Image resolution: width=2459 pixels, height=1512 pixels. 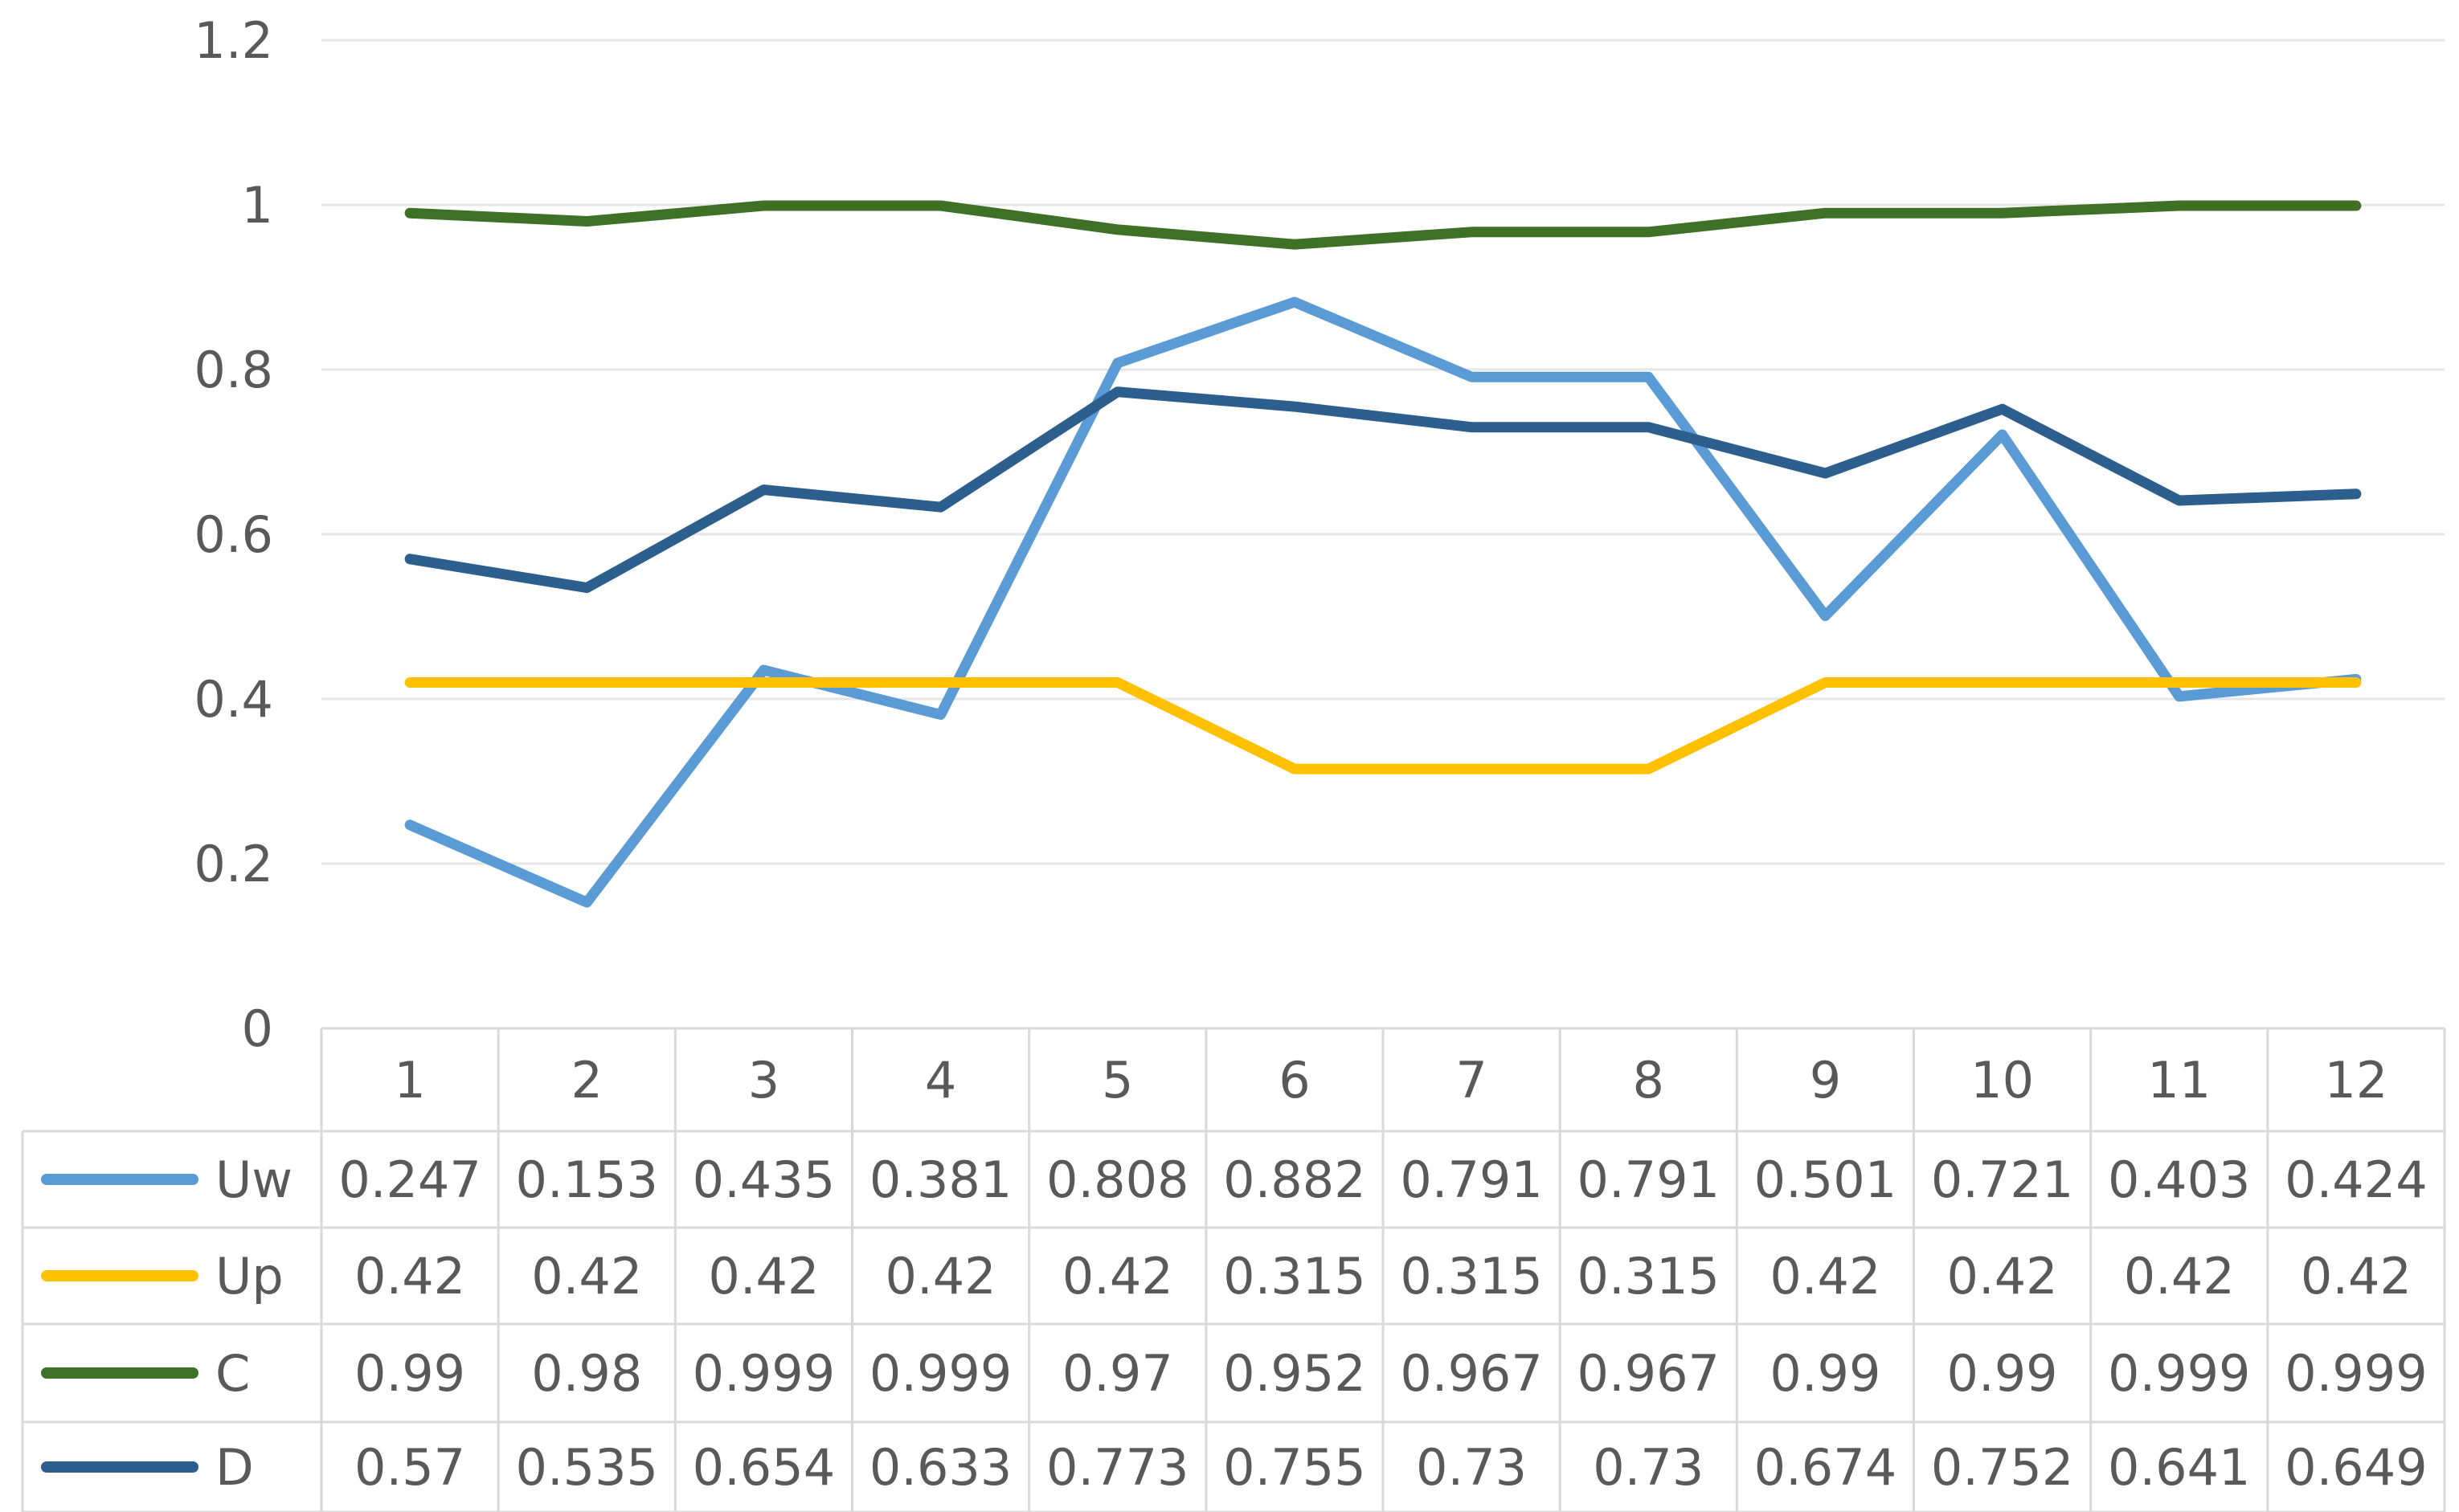 I want to click on table-cell-value: 0.535, so click(x=587, y=1467).